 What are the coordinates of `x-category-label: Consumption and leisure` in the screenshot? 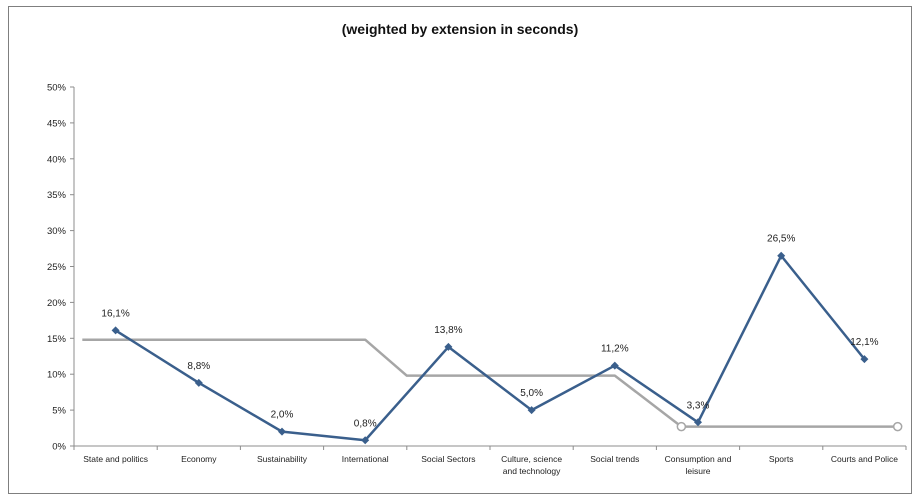 It's located at (698, 465).